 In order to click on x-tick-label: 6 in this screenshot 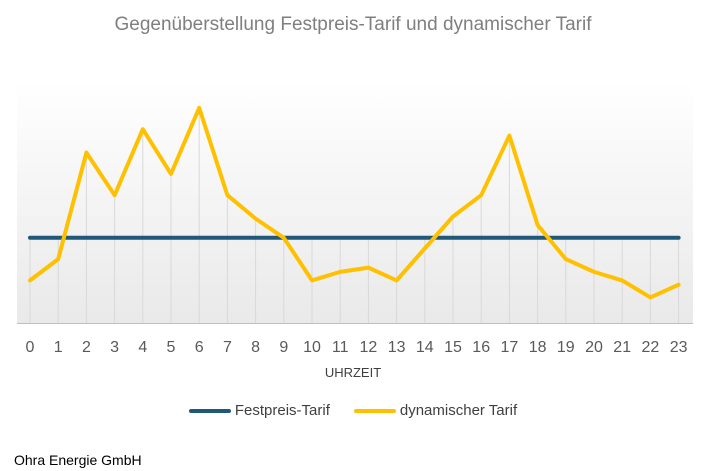, I will do `click(199, 347)`.